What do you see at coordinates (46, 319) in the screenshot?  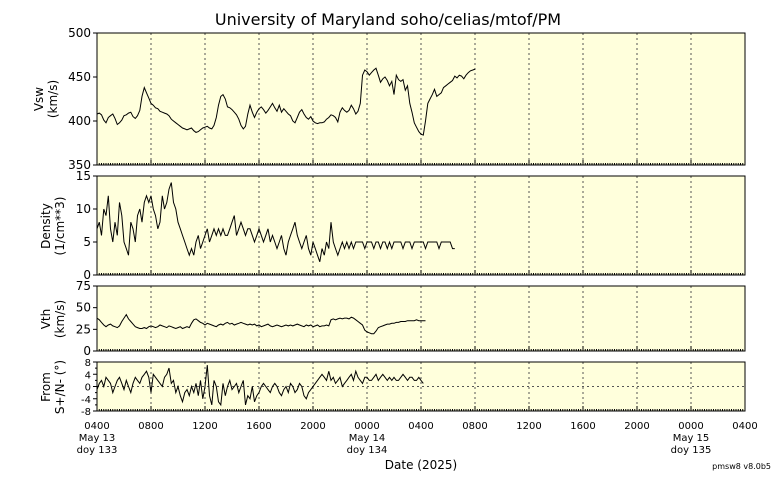 I see `ylabel-panel-2-line1: Vth` at bounding box center [46, 319].